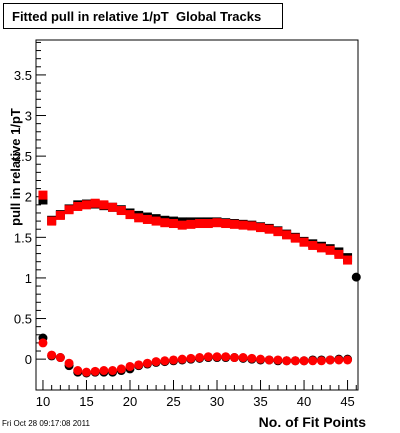 The height and width of the screenshot is (433, 400). Describe the element at coordinates (43, 401) in the screenshot. I see `x-tick-label: 10` at that location.